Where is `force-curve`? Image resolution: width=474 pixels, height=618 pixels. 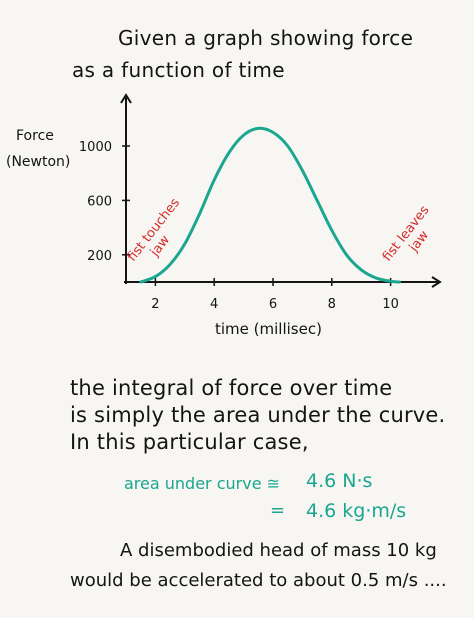 force-curve is located at coordinates (270, 205).